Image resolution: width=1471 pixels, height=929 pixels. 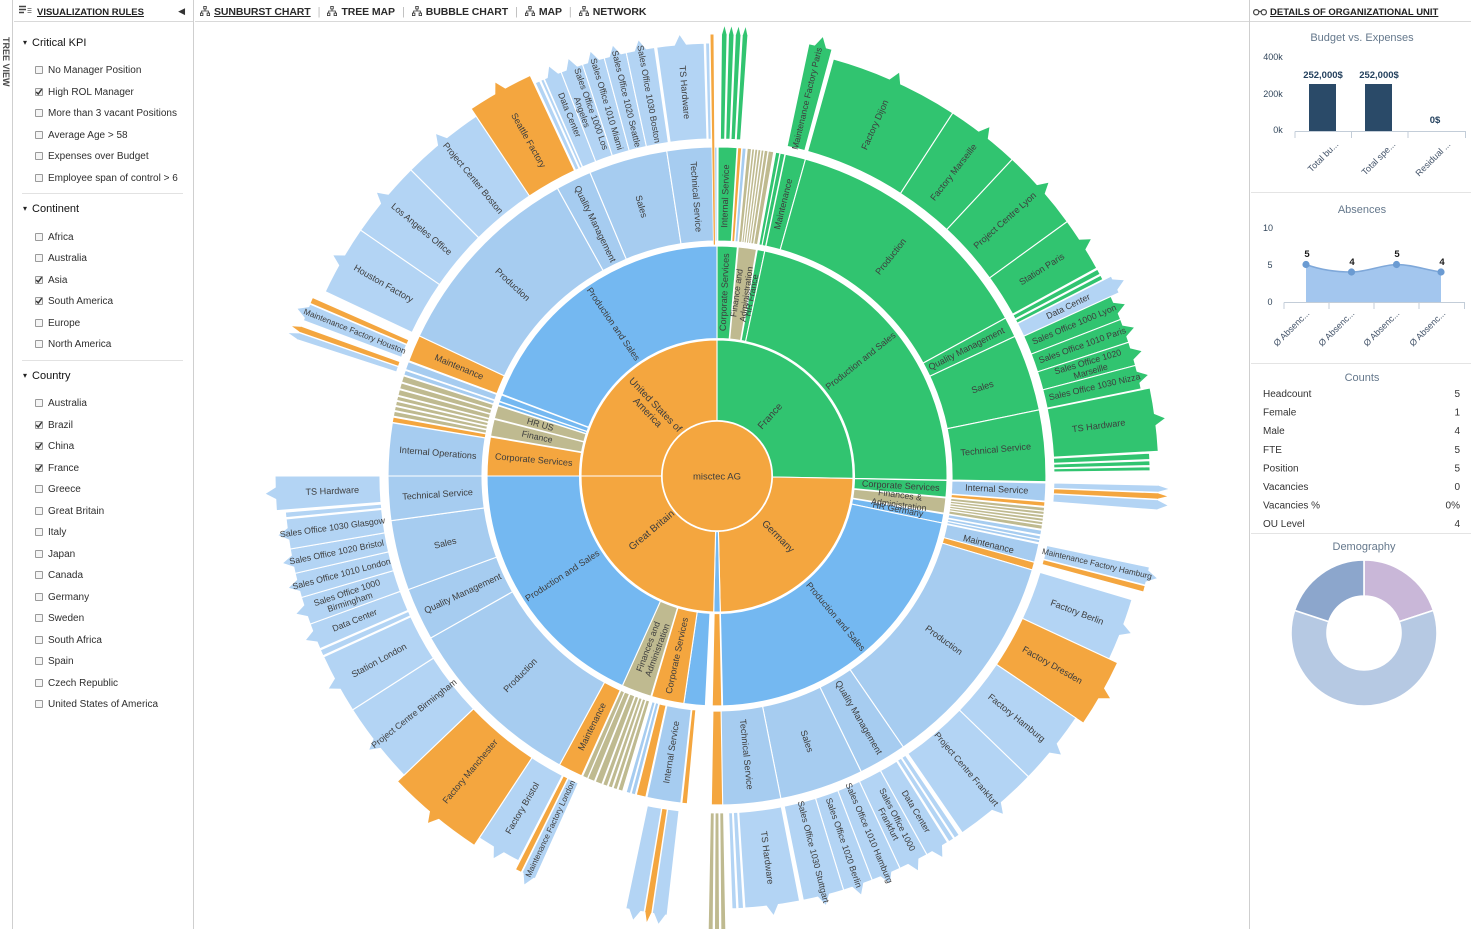 What do you see at coordinates (1362, 378) in the screenshot?
I see `svg-text: Counts` at bounding box center [1362, 378].